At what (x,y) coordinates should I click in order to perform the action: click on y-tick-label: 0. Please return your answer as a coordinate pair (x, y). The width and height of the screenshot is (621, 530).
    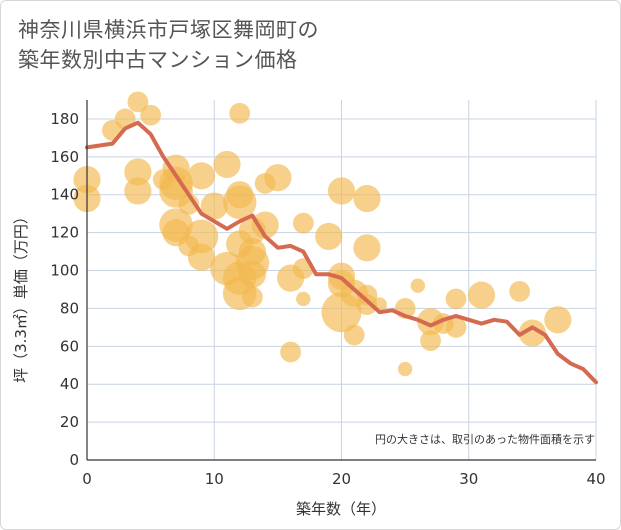
    Looking at the image, I should click on (74, 460).